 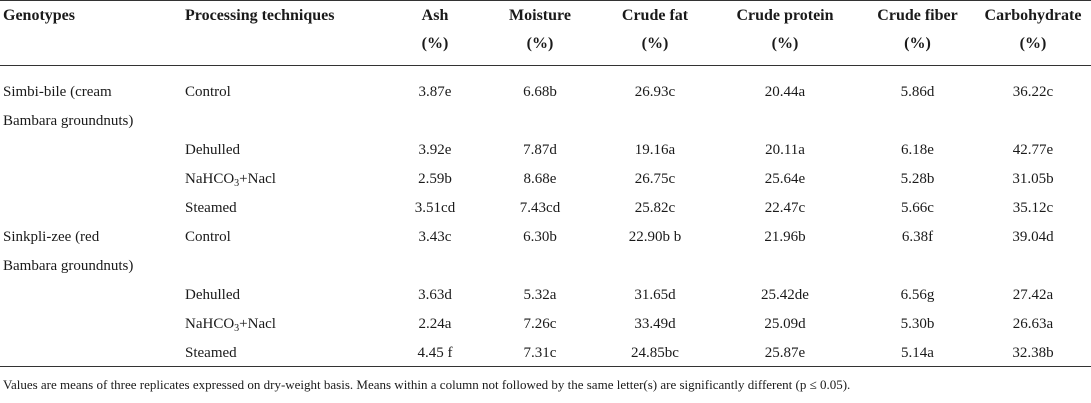 What do you see at coordinates (540, 295) in the screenshot?
I see `moisture-cell: 5.32a` at bounding box center [540, 295].